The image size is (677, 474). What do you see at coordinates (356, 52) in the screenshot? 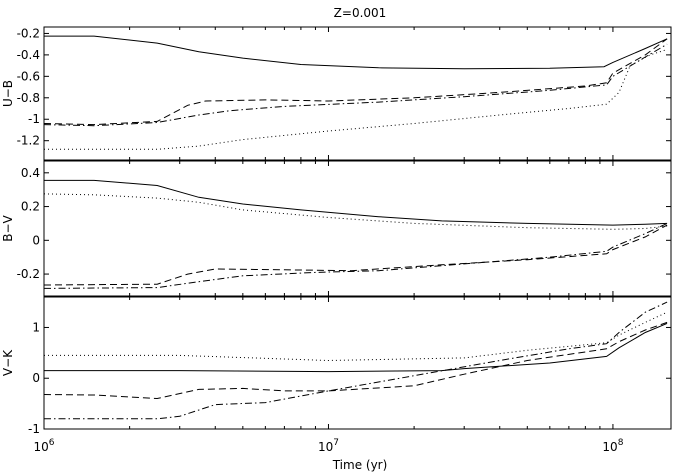
I see `panel-1-series-solid` at bounding box center [356, 52].